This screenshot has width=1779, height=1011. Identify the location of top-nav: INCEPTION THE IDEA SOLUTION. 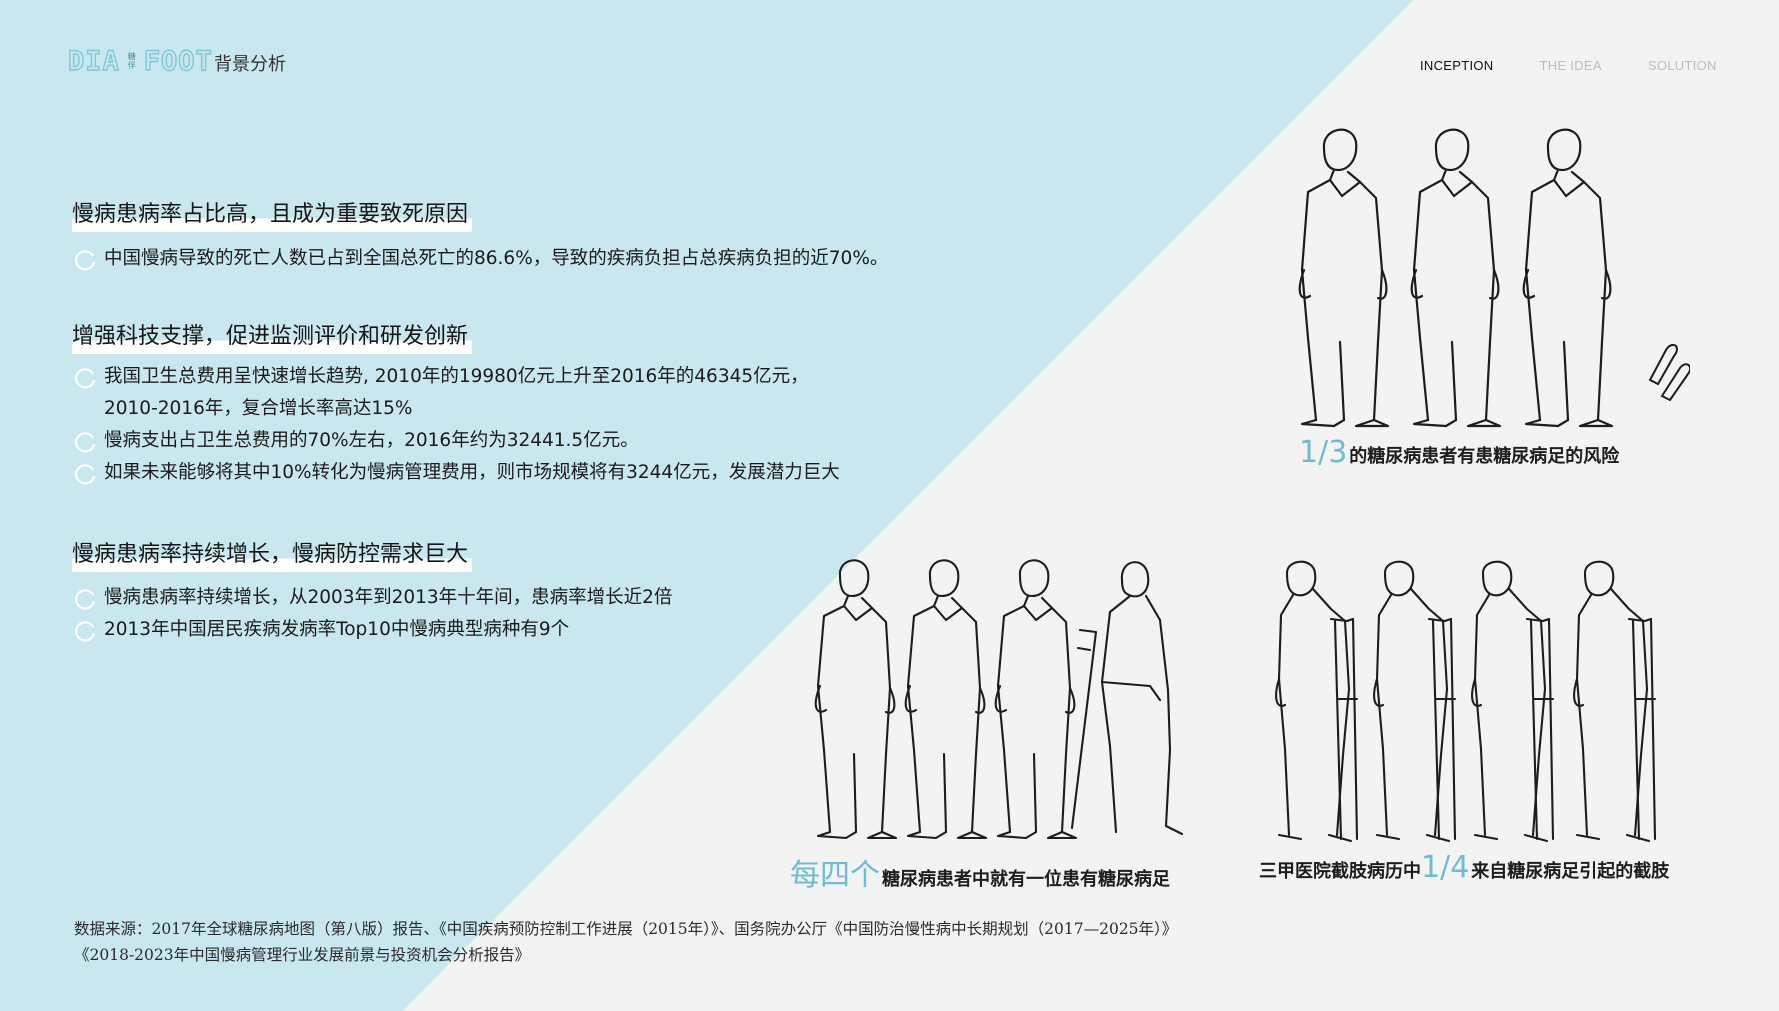
(1568, 65).